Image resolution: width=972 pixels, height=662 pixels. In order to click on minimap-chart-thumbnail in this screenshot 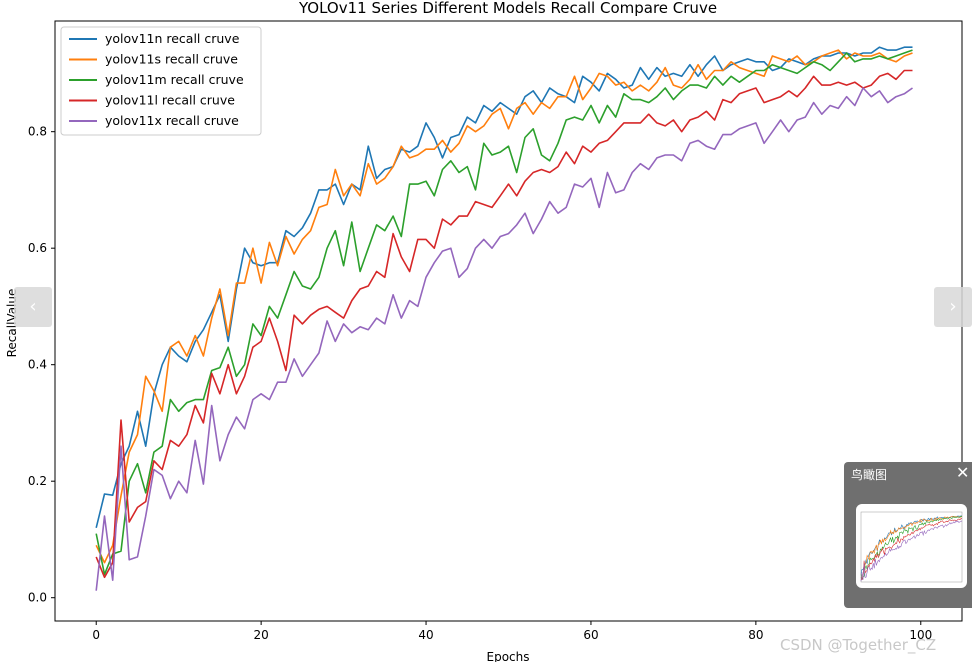, I will do `click(911, 547)`.